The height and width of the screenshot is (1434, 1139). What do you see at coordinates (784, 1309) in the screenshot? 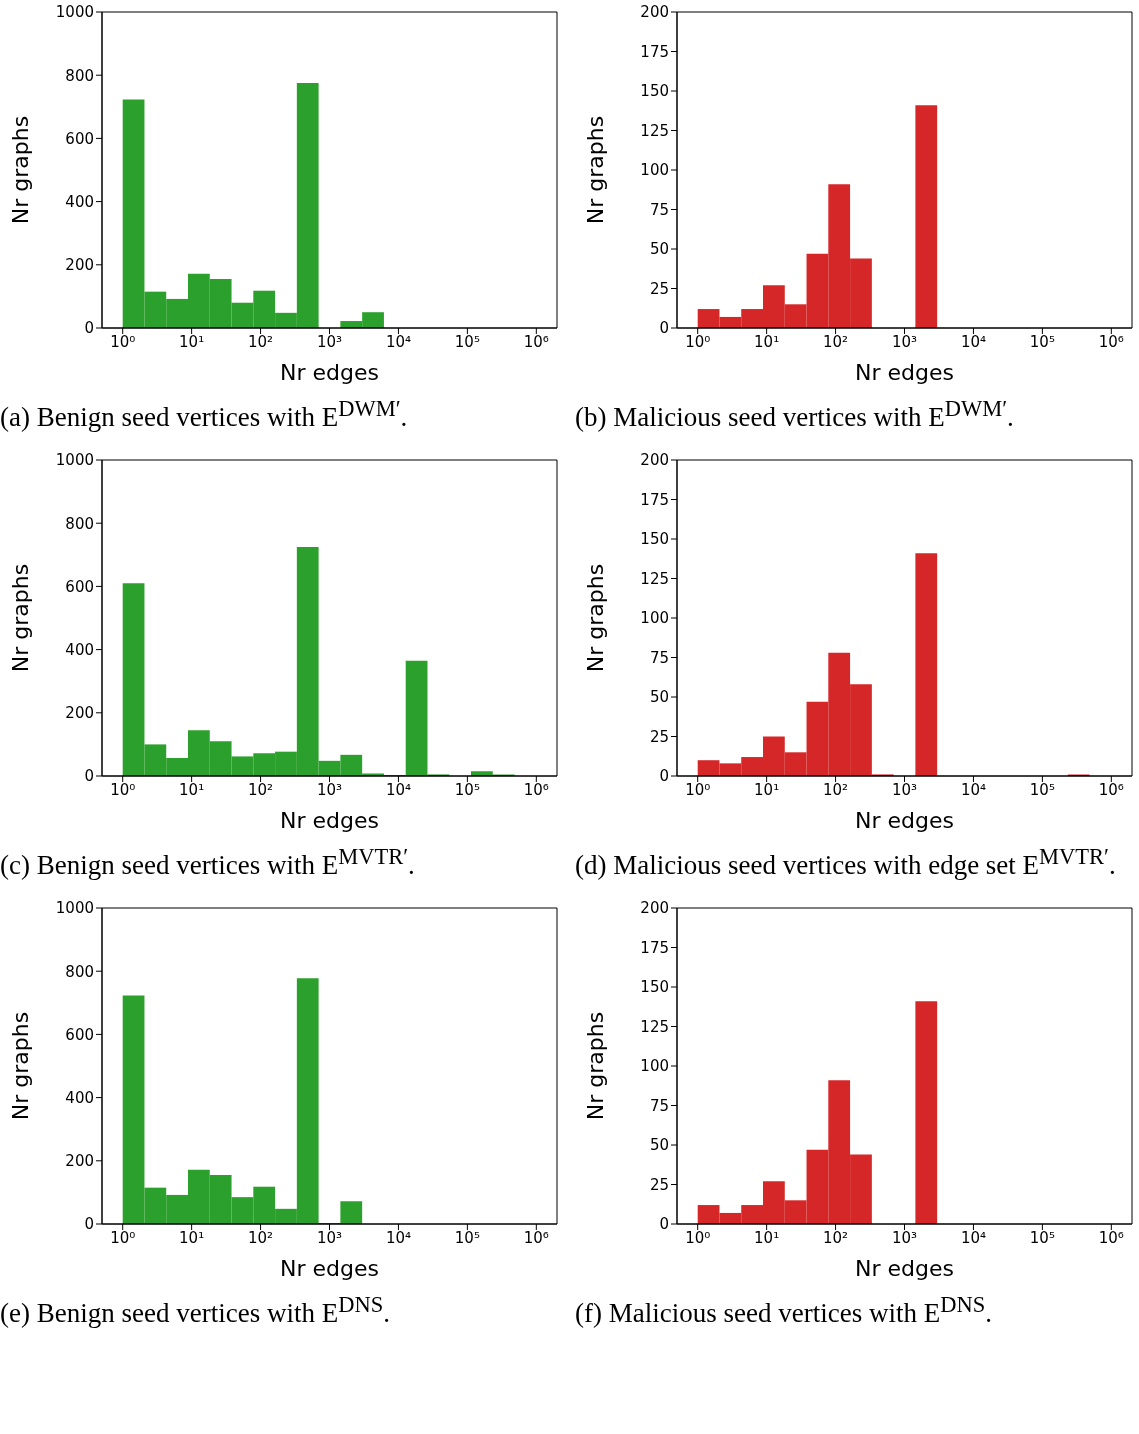
I see `text: (f) Malicious seed vertices with E$^{DNS}$.` at bounding box center [784, 1309].